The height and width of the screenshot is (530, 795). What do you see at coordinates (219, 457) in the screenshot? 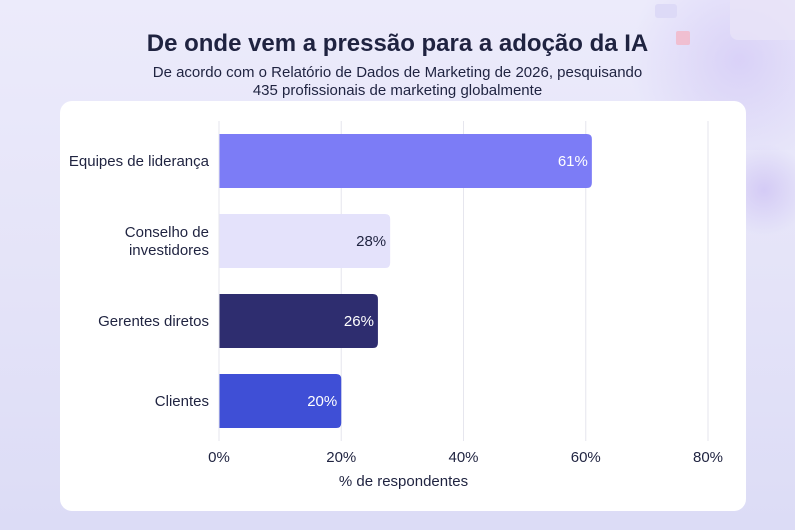
I see `x-tick-label: 0%` at bounding box center [219, 457].